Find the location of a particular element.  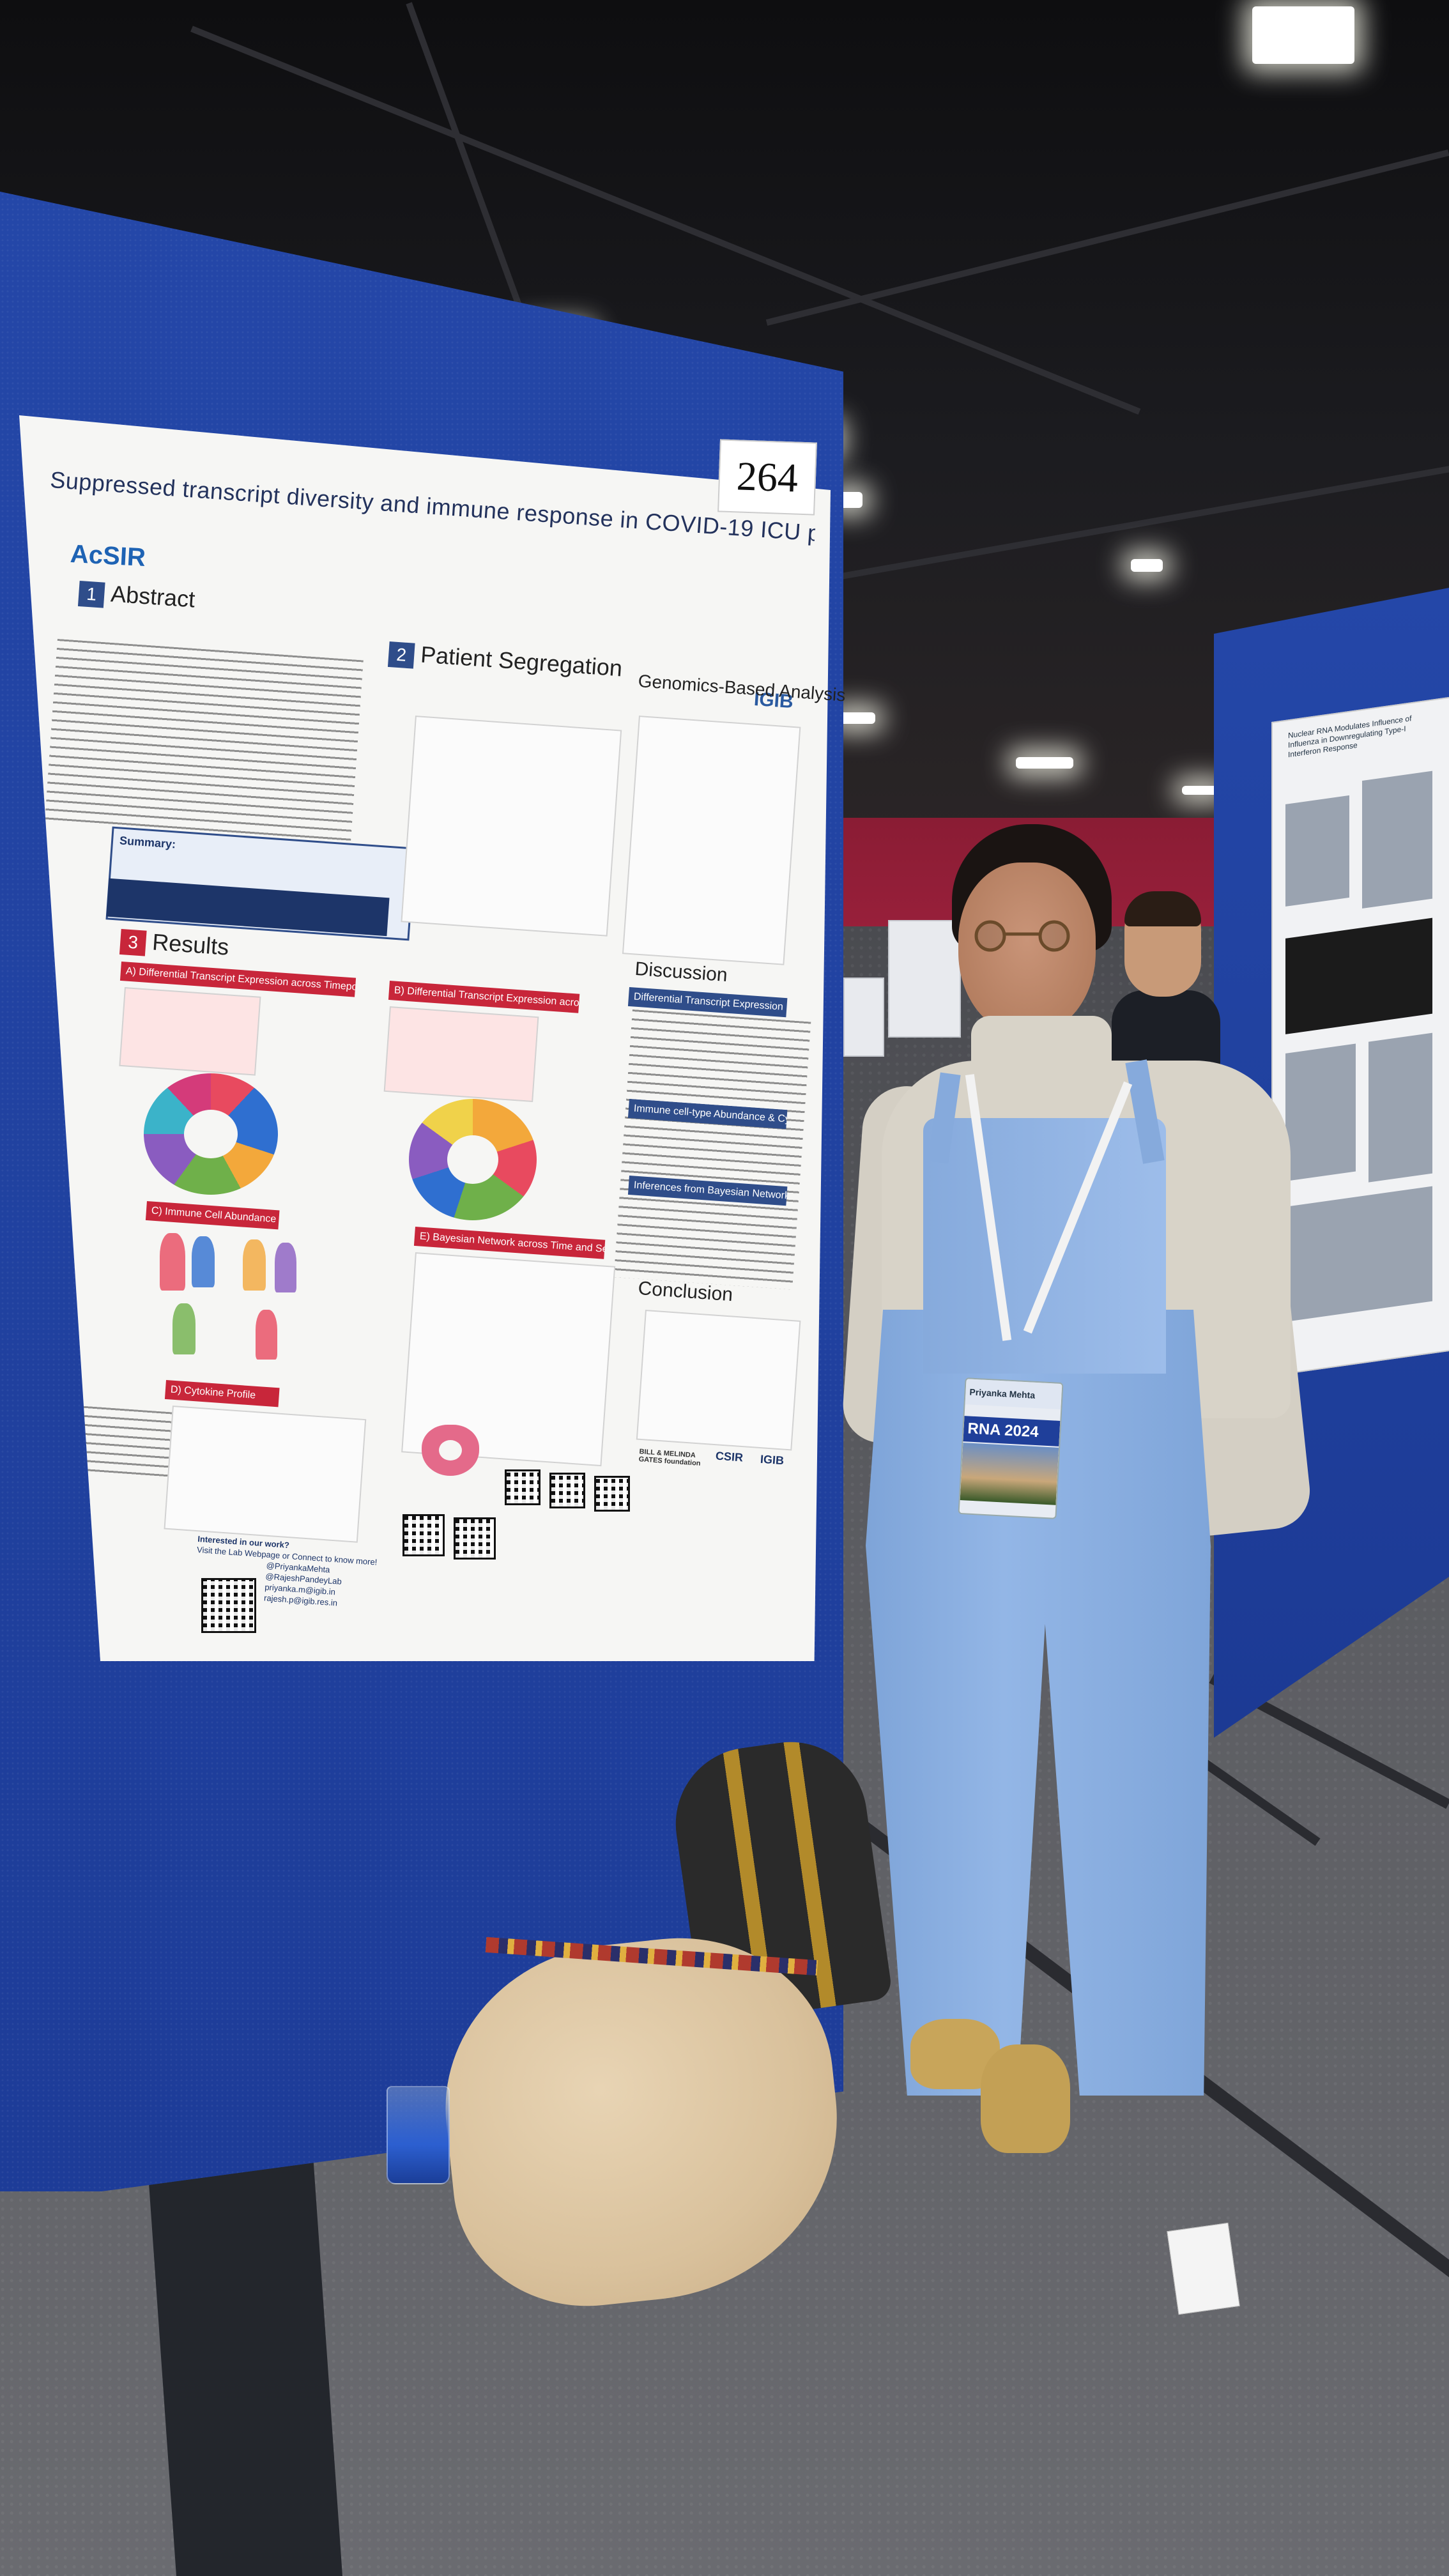

badge-photo-band is located at coordinates (1009, 1474).